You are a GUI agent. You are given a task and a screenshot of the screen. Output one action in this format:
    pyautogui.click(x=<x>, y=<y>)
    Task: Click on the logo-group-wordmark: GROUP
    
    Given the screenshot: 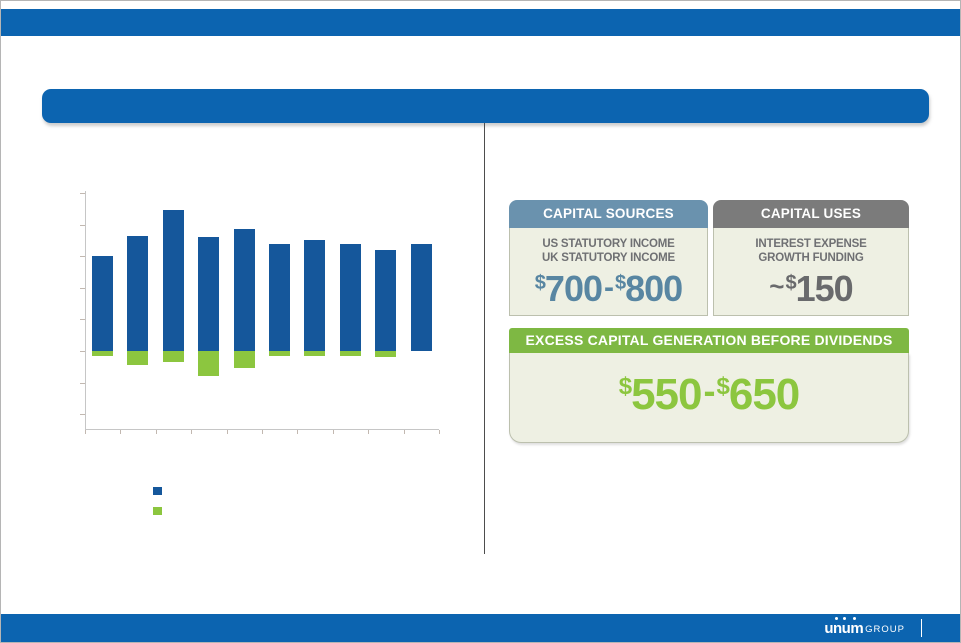 What is the action you would take?
    pyautogui.click(x=885, y=629)
    